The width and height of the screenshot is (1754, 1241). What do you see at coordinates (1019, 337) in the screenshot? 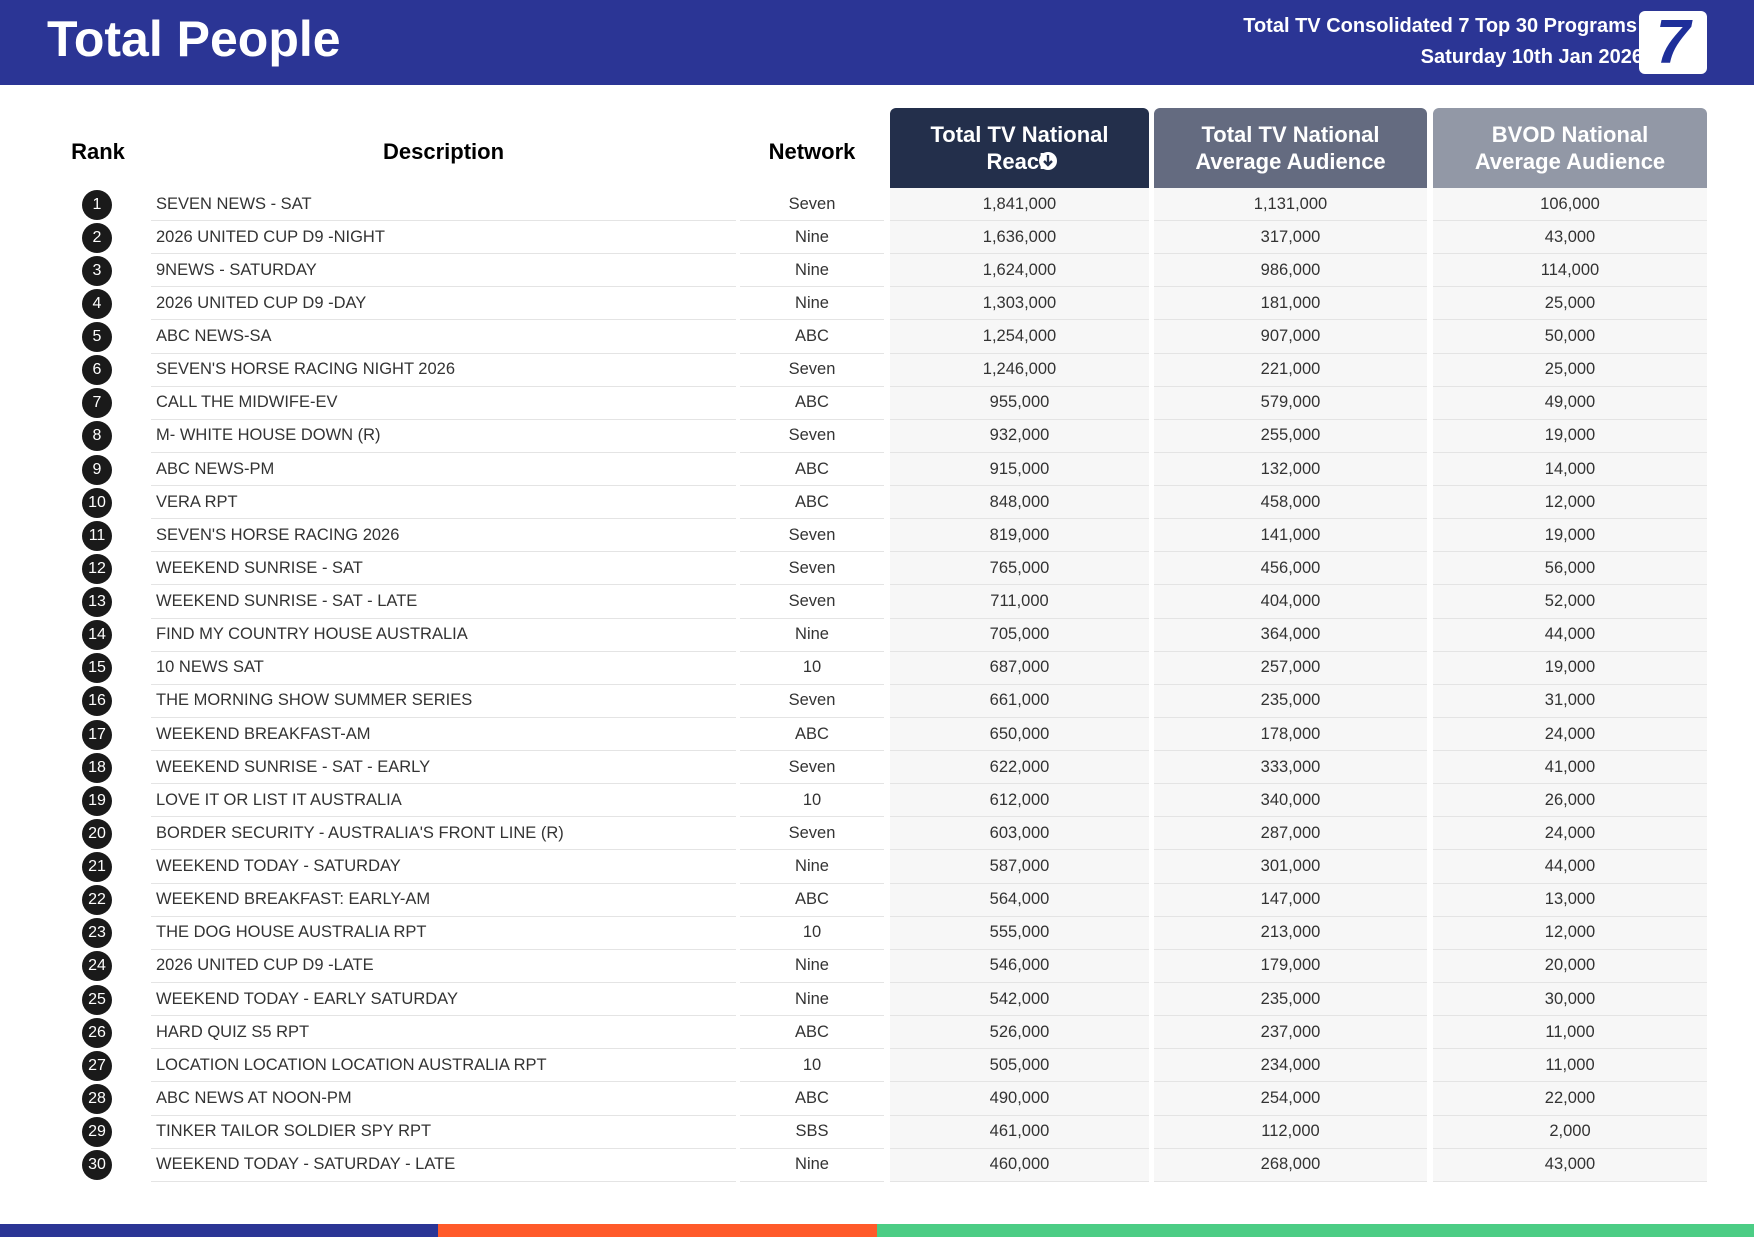
I see `metric-value: 1,254,000` at bounding box center [1019, 337].